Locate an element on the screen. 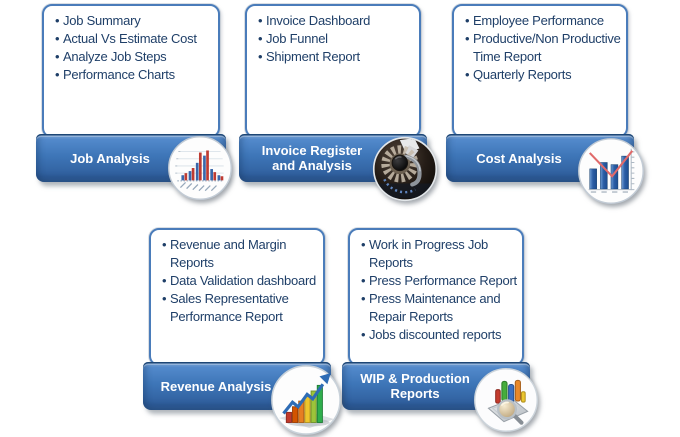 This screenshot has height=437, width=680. bullet-item: Press Performance Report is located at coordinates (439, 281).